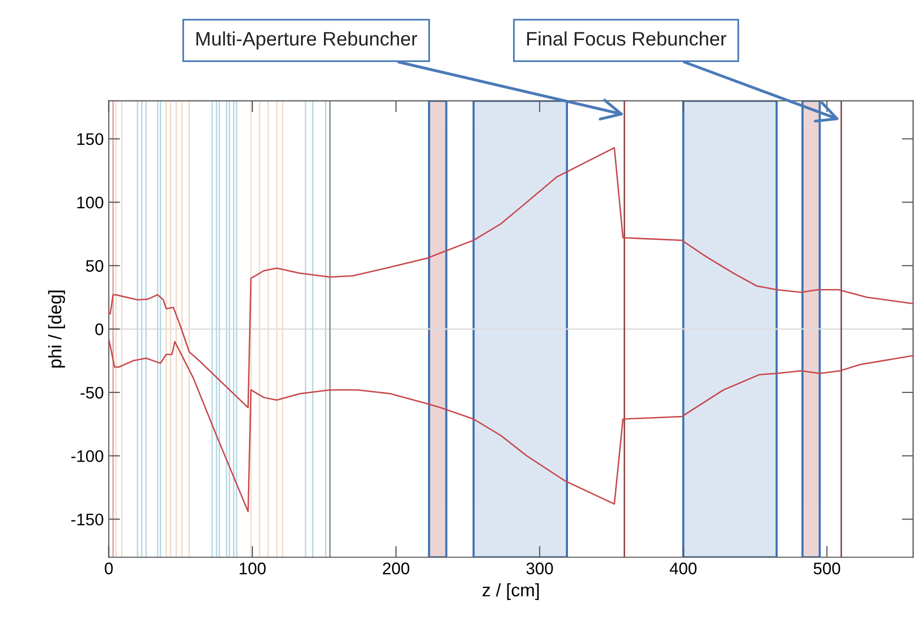 This screenshot has width=914, height=642. What do you see at coordinates (99, 329) in the screenshot?
I see `y-tick-label: 0` at bounding box center [99, 329].